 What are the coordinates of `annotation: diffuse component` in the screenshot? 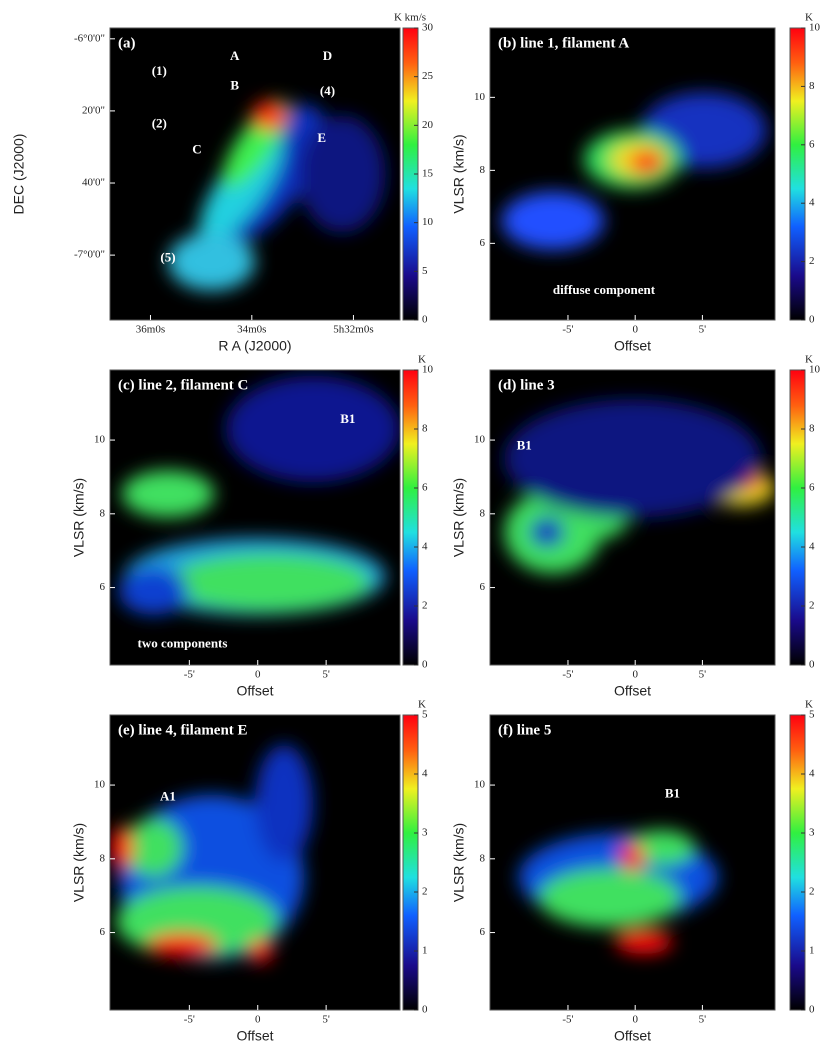 It's located at (604, 289).